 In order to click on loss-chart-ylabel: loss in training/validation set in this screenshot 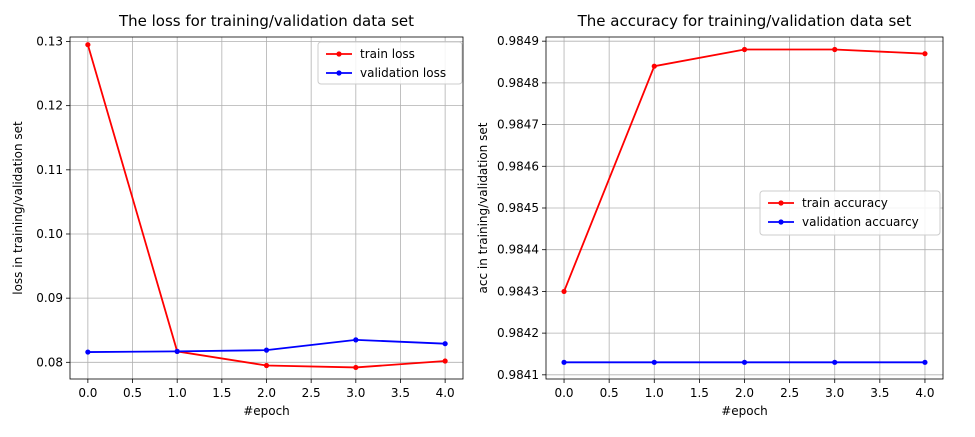, I will do `click(18, 208)`.